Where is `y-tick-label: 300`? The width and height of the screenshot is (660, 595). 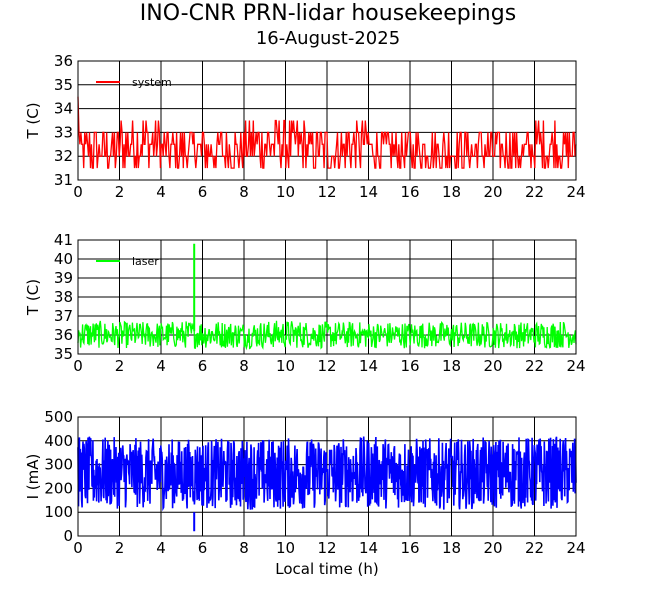 y-tick-label: 300 is located at coordinates (58, 465).